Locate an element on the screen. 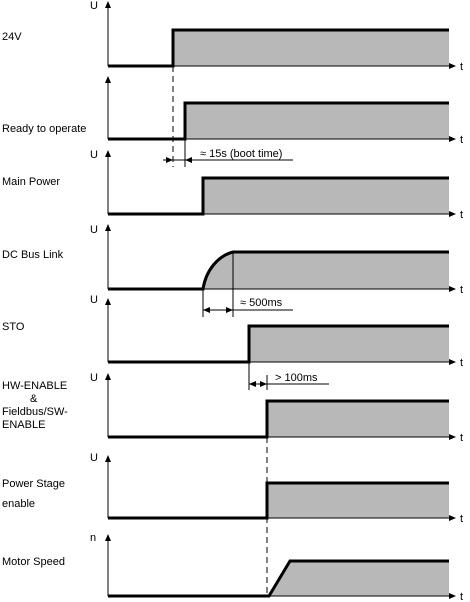 This screenshot has width=470, height=602. signal-line-hw-enable is located at coordinates (278, 419).